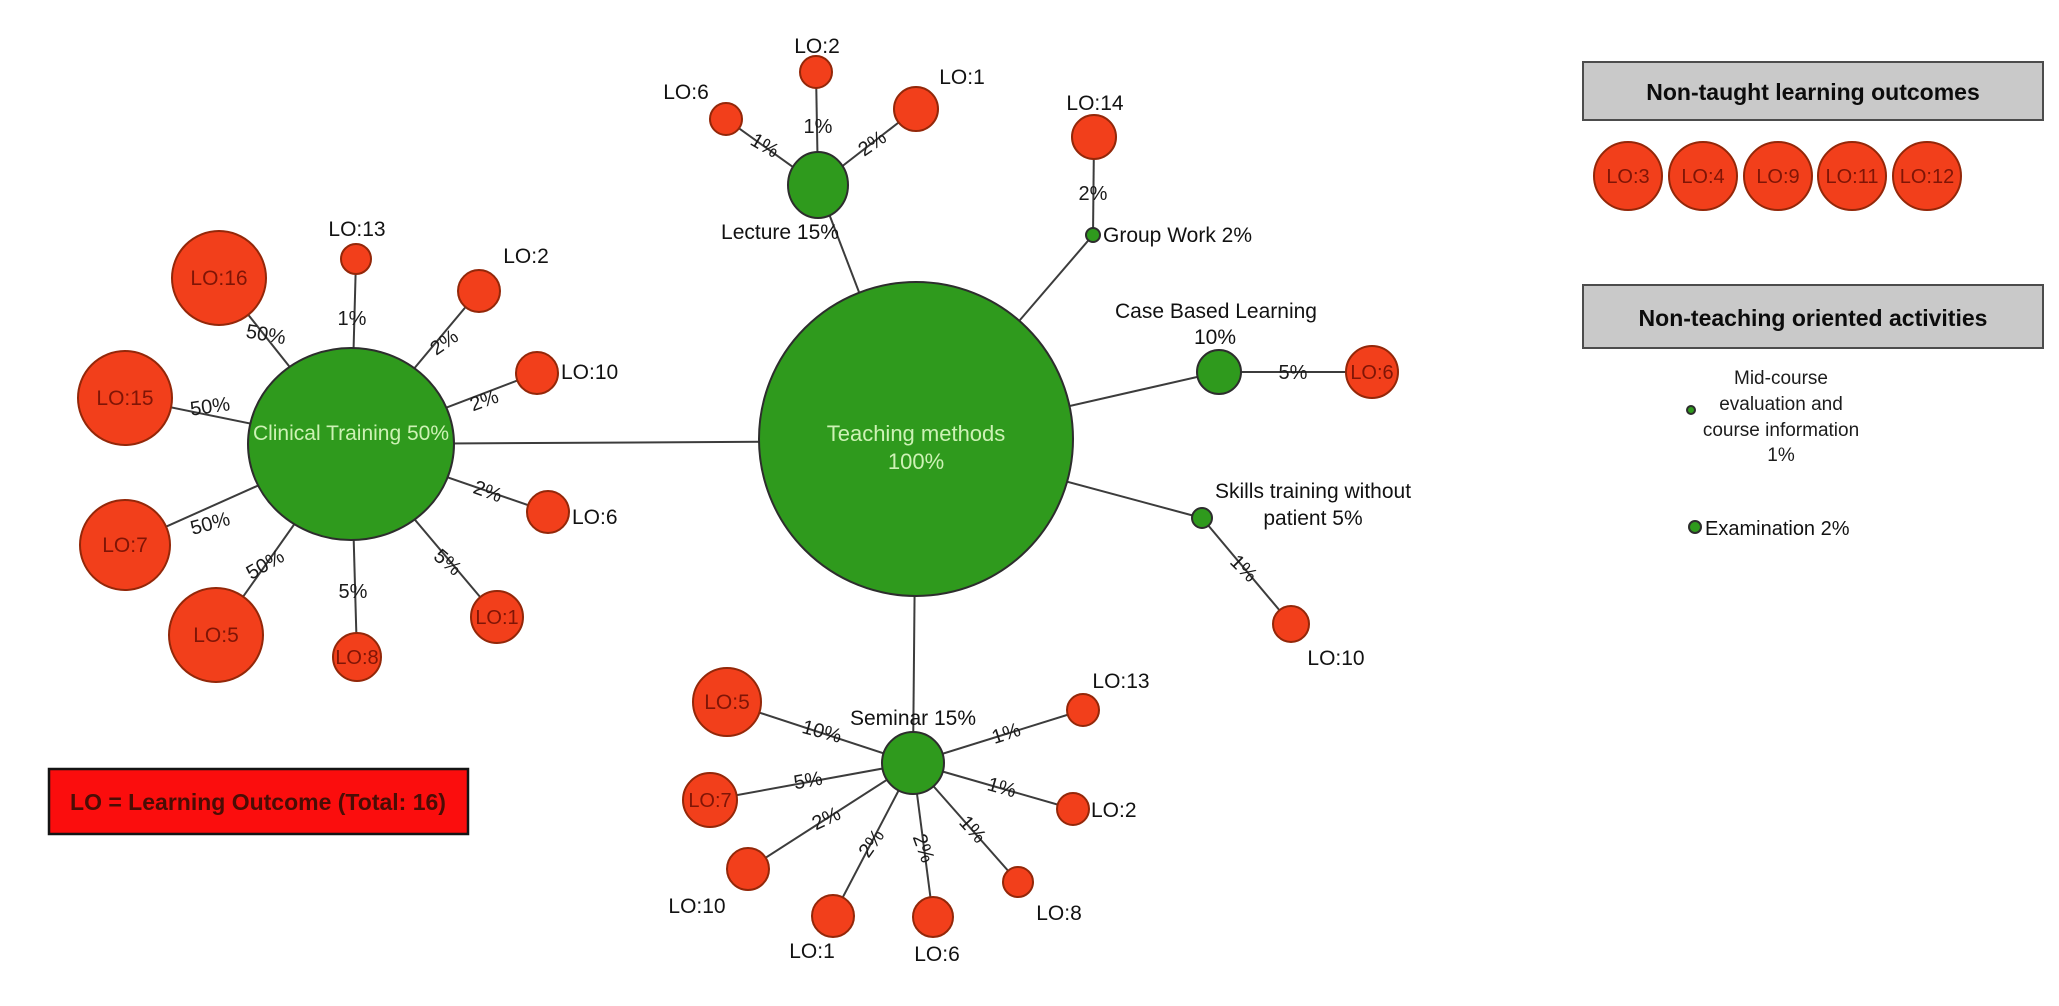  I want to click on seminar-sat-lo7-label: LO:7, so click(709, 801).